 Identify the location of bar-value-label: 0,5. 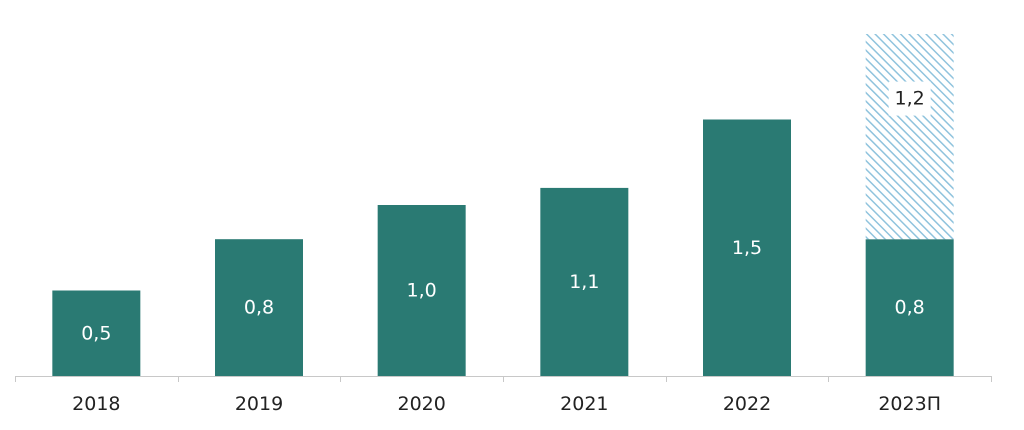
(96, 333).